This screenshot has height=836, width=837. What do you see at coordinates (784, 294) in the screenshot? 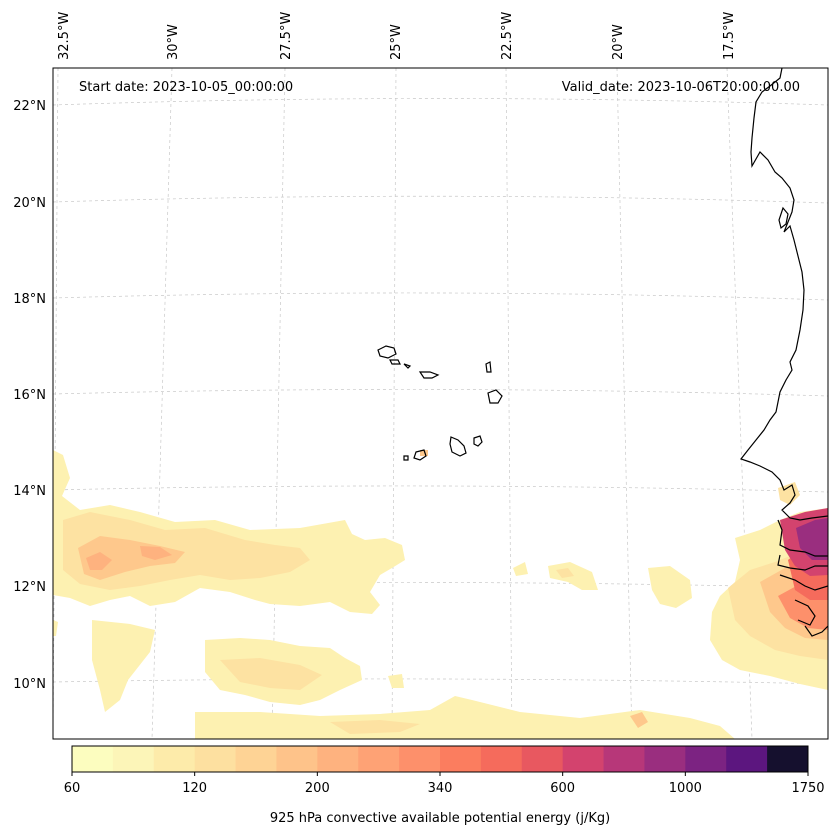
I see `africa-coastline` at bounding box center [784, 294].